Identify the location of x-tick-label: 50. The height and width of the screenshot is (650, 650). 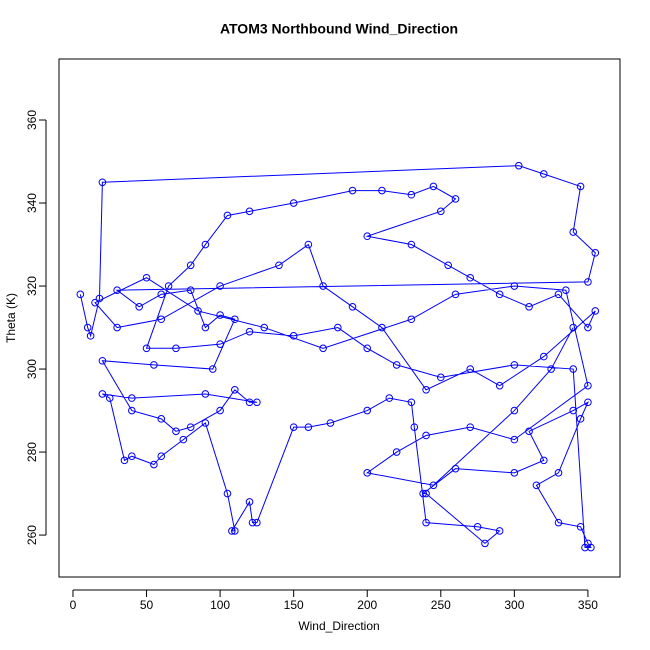
(147, 605).